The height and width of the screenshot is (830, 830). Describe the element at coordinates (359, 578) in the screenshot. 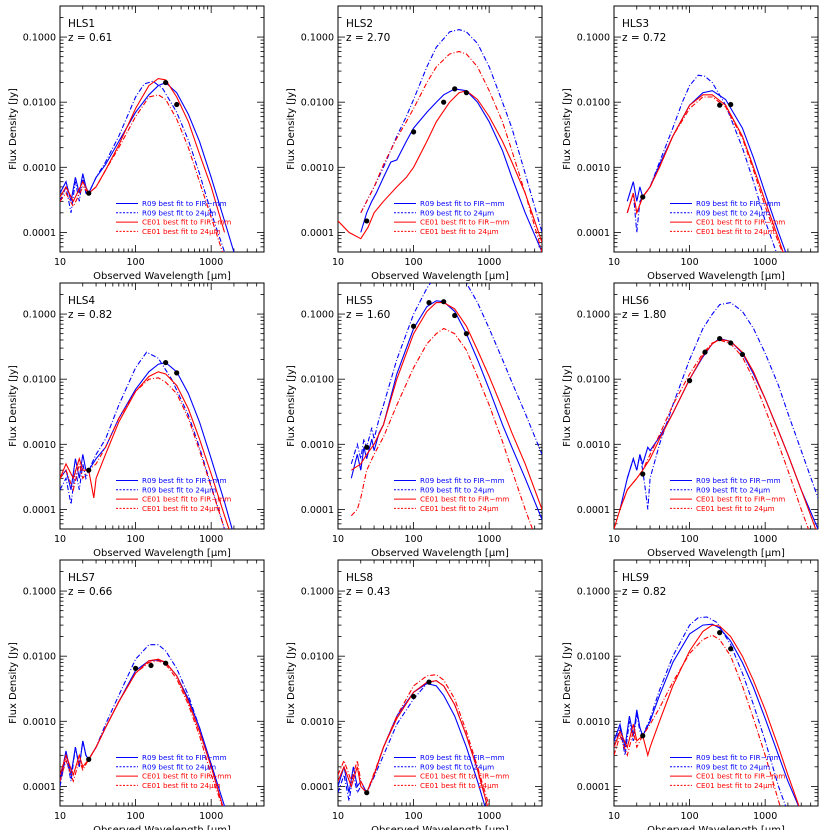

I see `panel-name: HLS8` at that location.